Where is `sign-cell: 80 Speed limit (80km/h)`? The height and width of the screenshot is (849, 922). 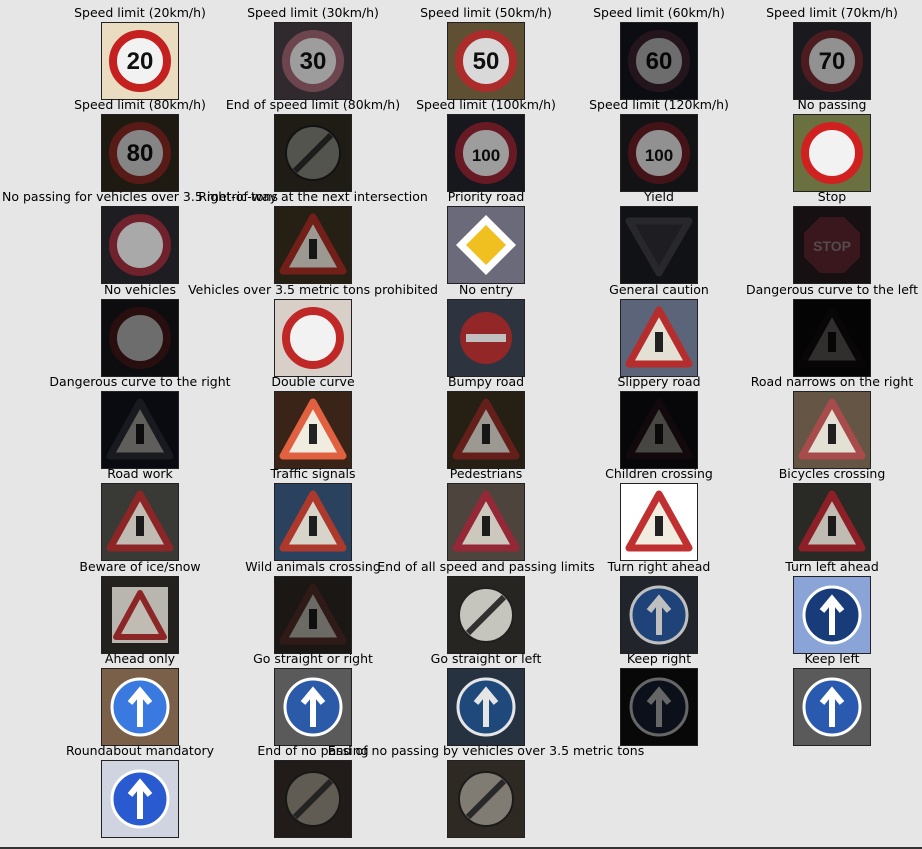 sign-cell: 80 Speed limit (80km/h) is located at coordinates (140, 145).